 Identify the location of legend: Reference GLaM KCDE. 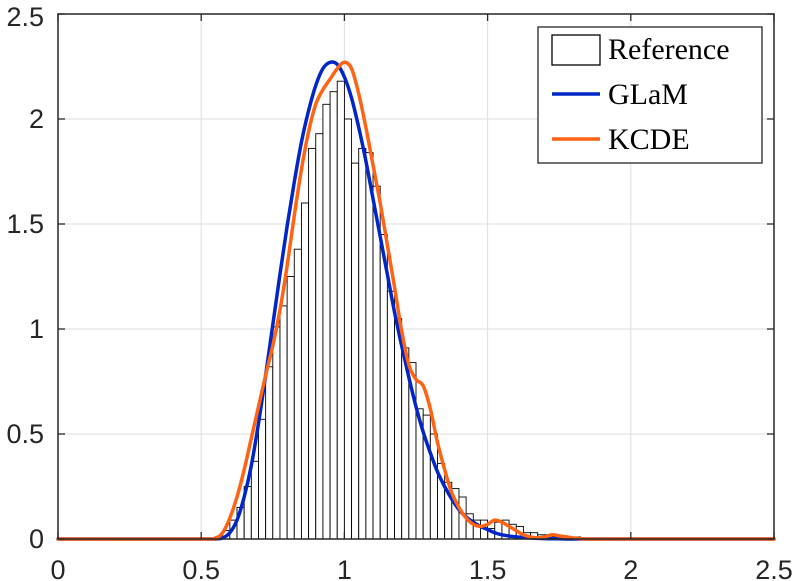
(650, 95).